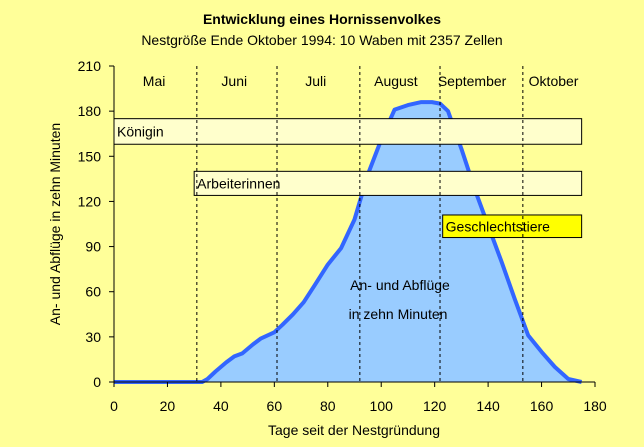 The image size is (644, 447). What do you see at coordinates (400, 285) in the screenshot?
I see `annotation-line-1: An- und Abflüge` at bounding box center [400, 285].